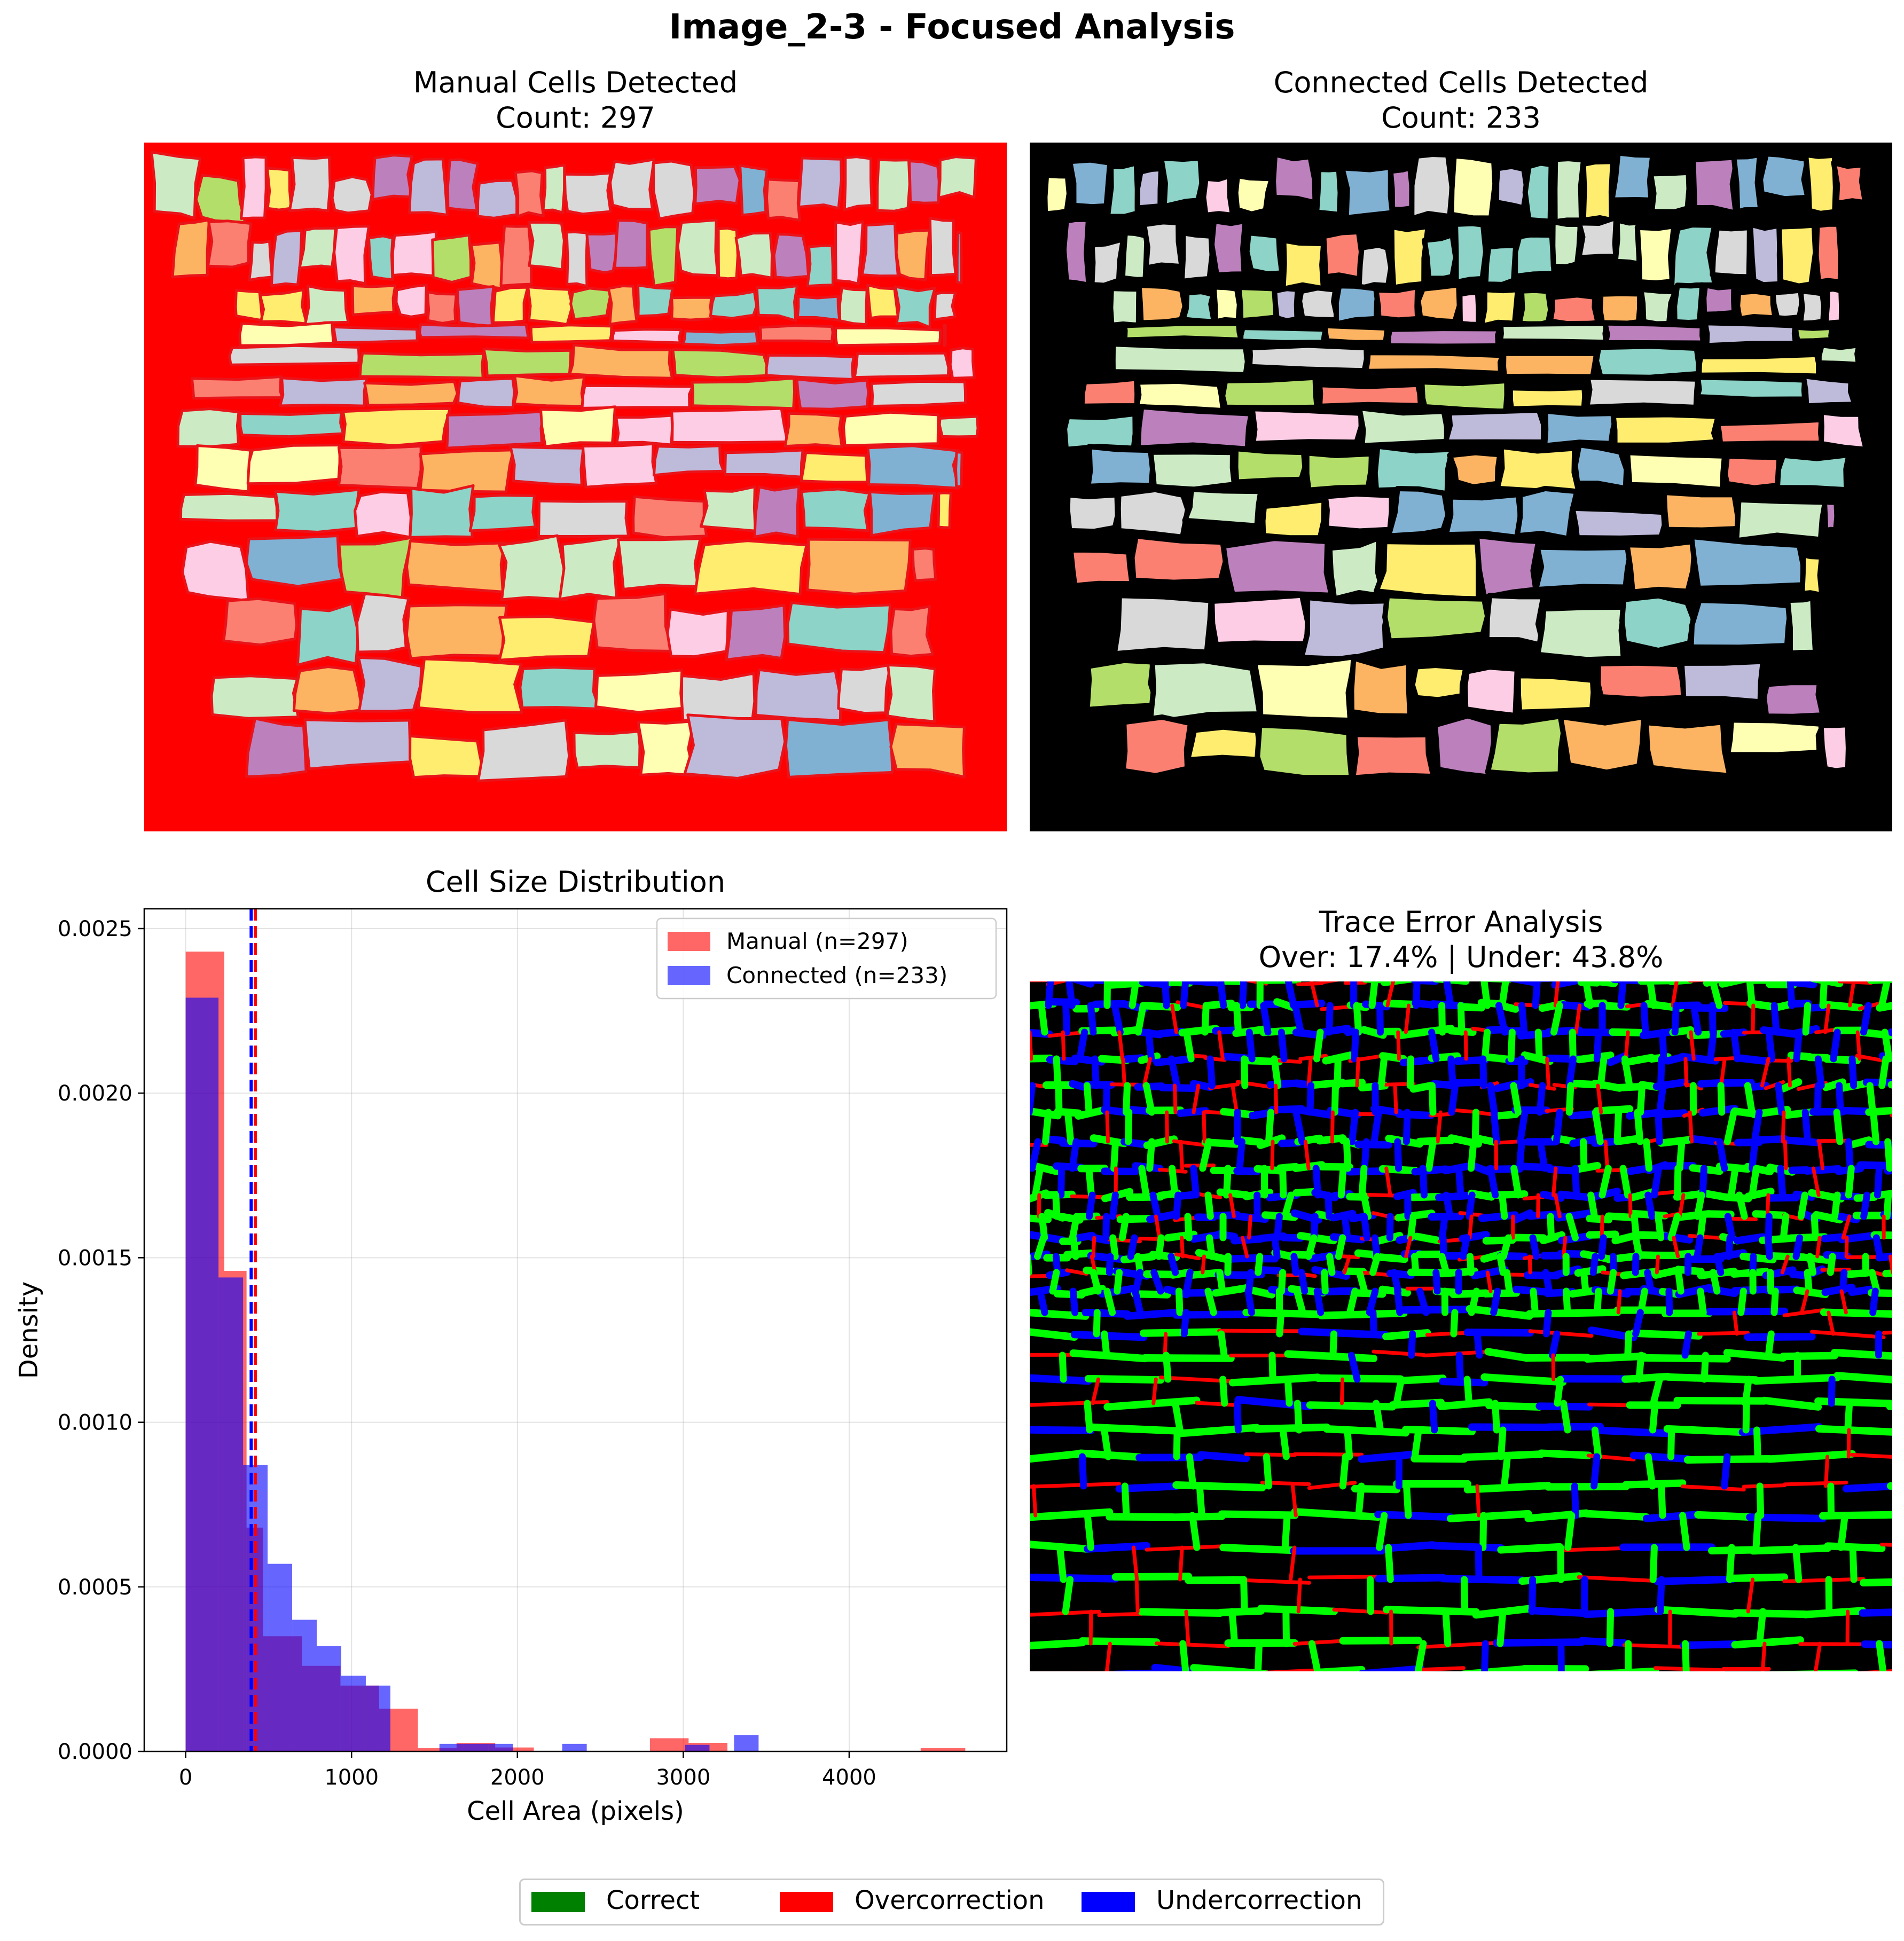 The image size is (1904, 1941). I want to click on legend-swatch-correct, so click(558, 1902).